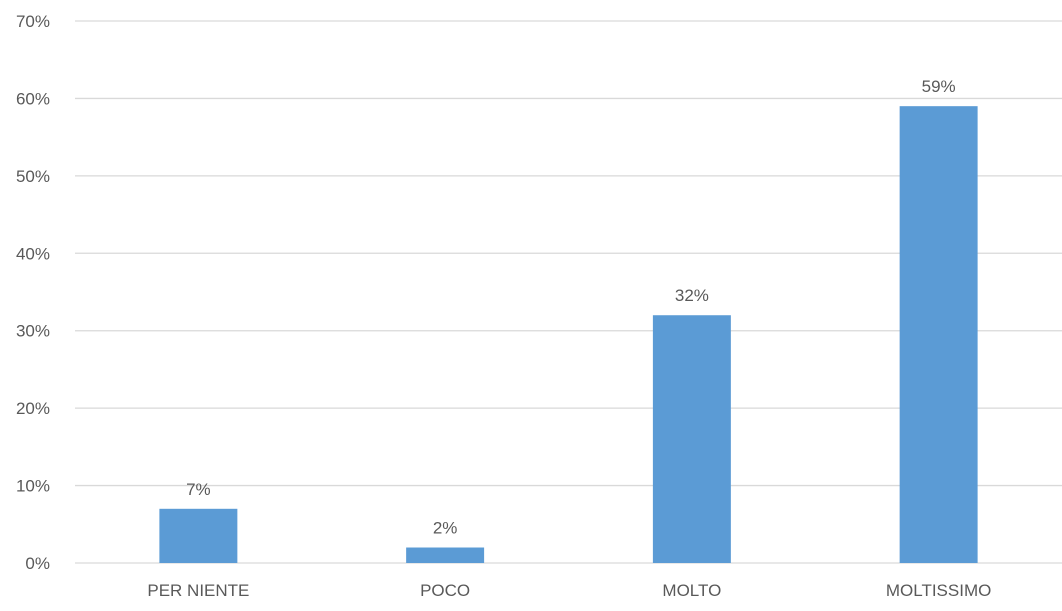 This screenshot has height=611, width=1062. I want to click on bar-molto, so click(691, 439).